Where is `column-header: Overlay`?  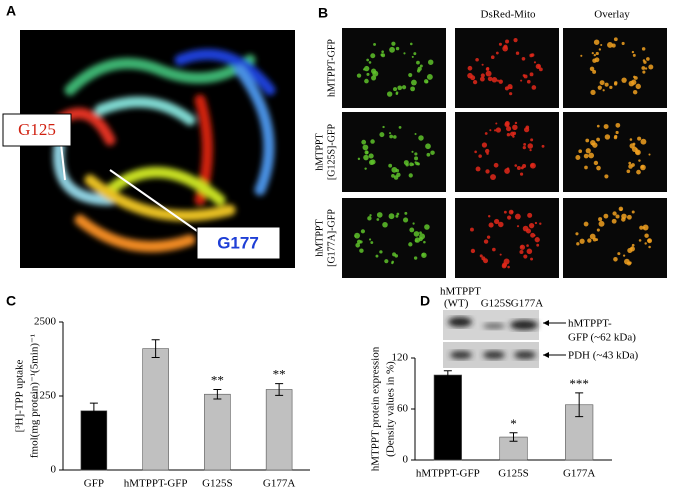 column-header: Overlay is located at coordinates (612, 15).